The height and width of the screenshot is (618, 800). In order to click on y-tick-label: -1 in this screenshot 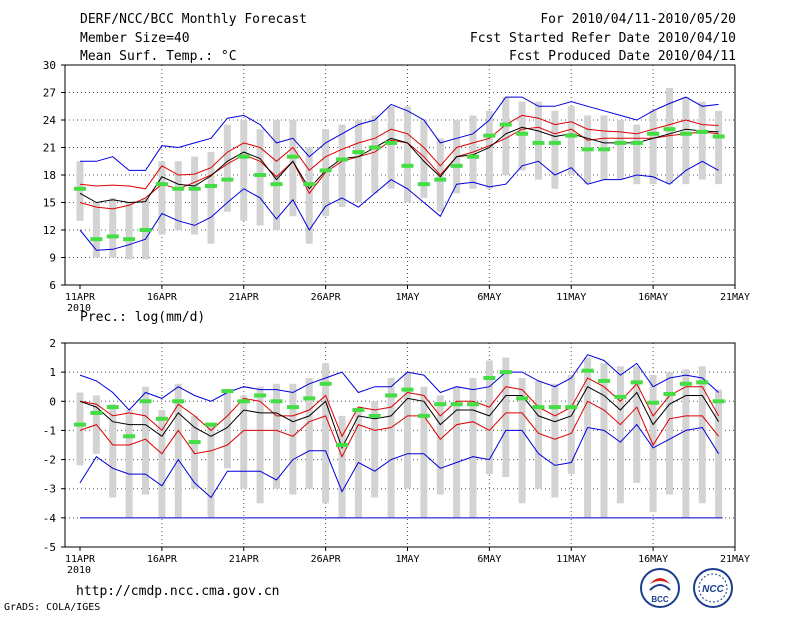, I will do `click(49, 430)`.